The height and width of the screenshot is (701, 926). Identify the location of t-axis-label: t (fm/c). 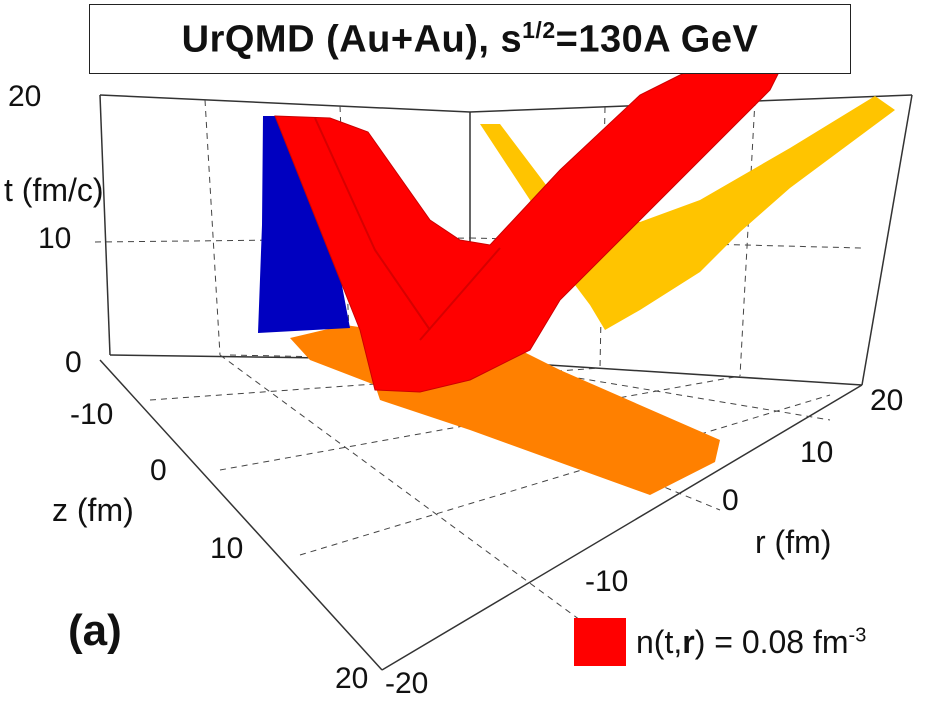
(54, 190).